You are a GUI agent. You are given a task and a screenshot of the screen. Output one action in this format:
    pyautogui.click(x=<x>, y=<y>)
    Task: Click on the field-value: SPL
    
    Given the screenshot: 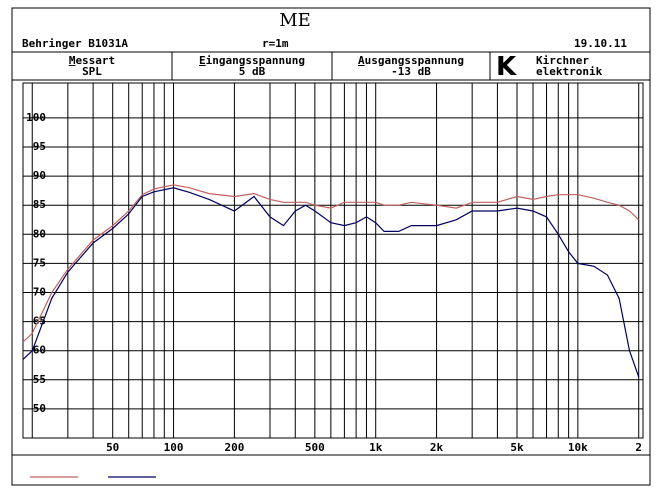 What is the action you would take?
    pyautogui.click(x=92, y=71)
    